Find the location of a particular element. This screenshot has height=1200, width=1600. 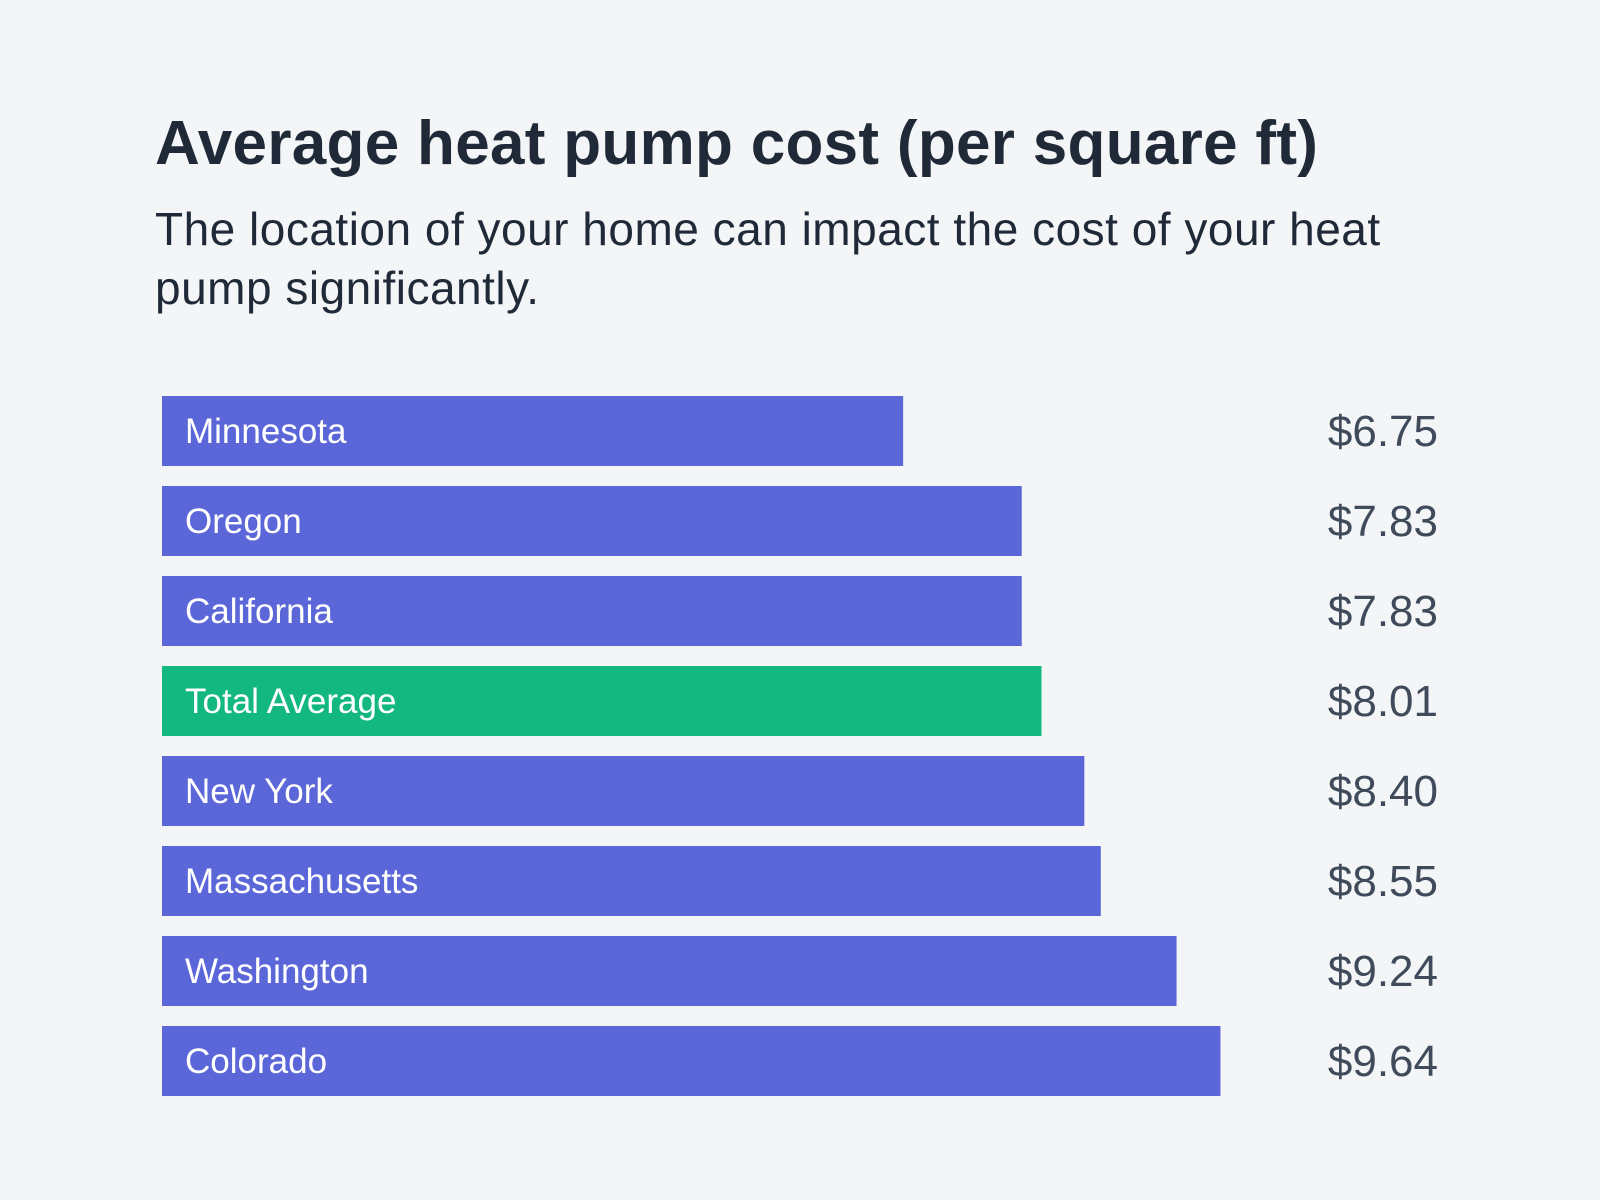

value-label: $8.55 is located at coordinates (1383, 881).